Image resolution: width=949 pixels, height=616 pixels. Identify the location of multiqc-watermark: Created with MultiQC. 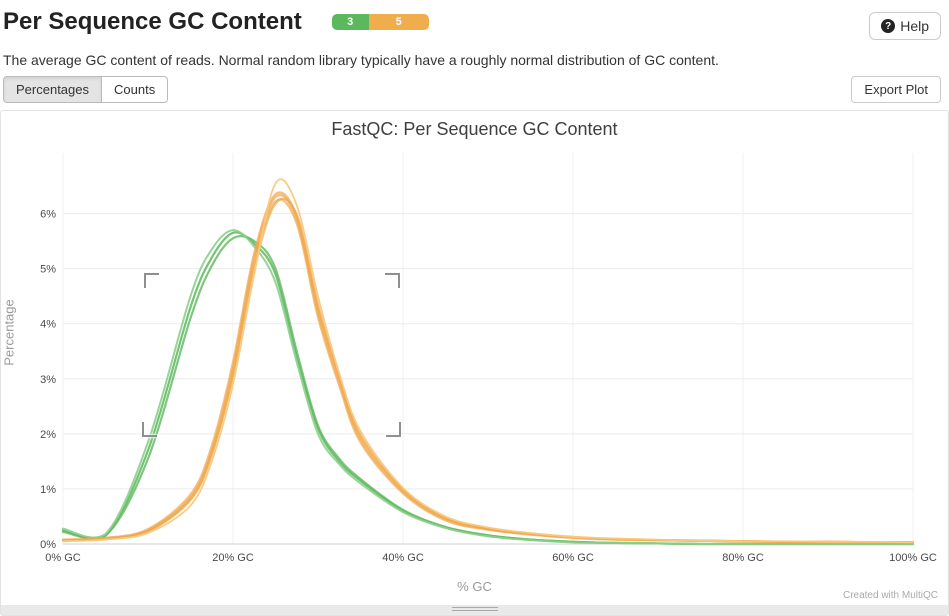
(890, 595).